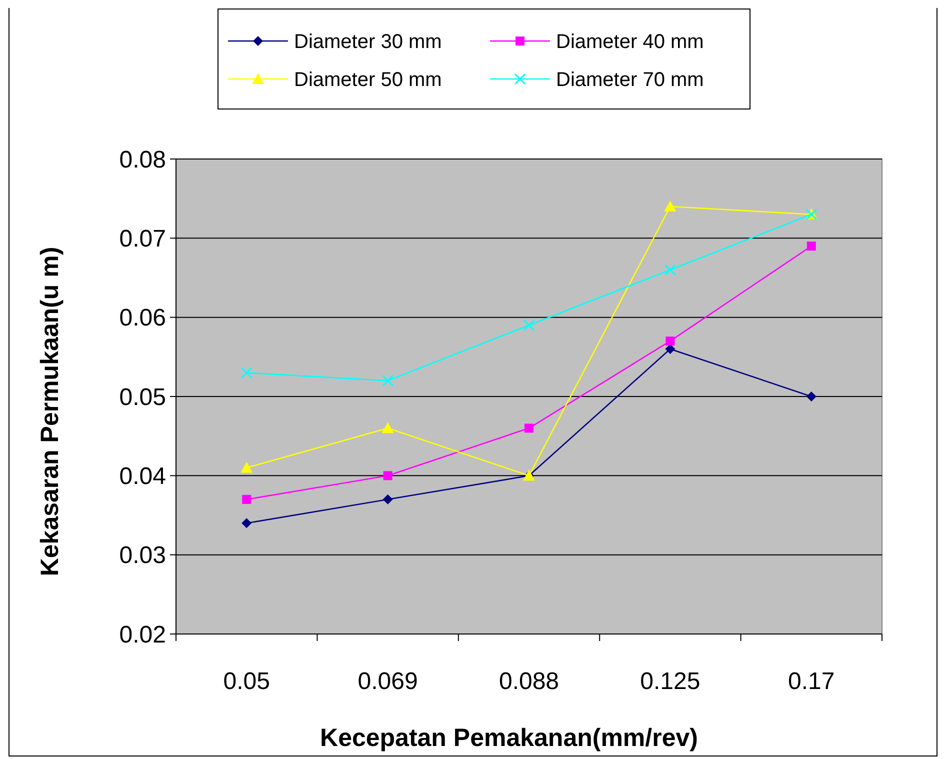  Describe the element at coordinates (142, 476) in the screenshot. I see `y-tick-label: 0.04` at that location.